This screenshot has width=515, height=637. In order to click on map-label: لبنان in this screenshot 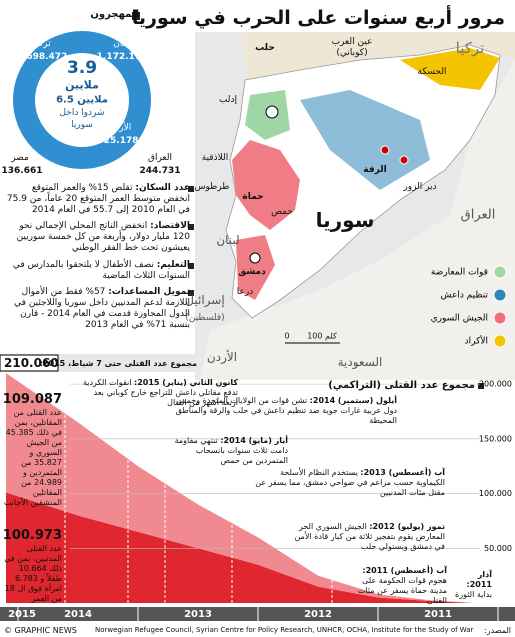, I will do `click(228, 240)`.